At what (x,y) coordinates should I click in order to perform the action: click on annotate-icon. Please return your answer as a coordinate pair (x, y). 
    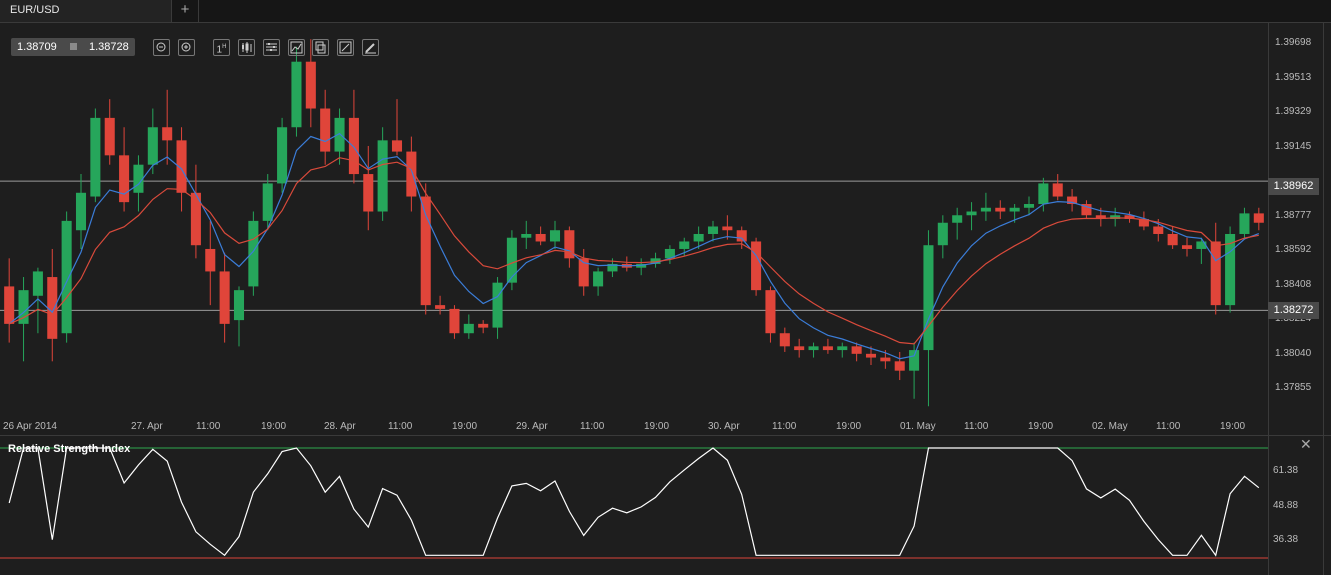
    Looking at the image, I should click on (345, 47).